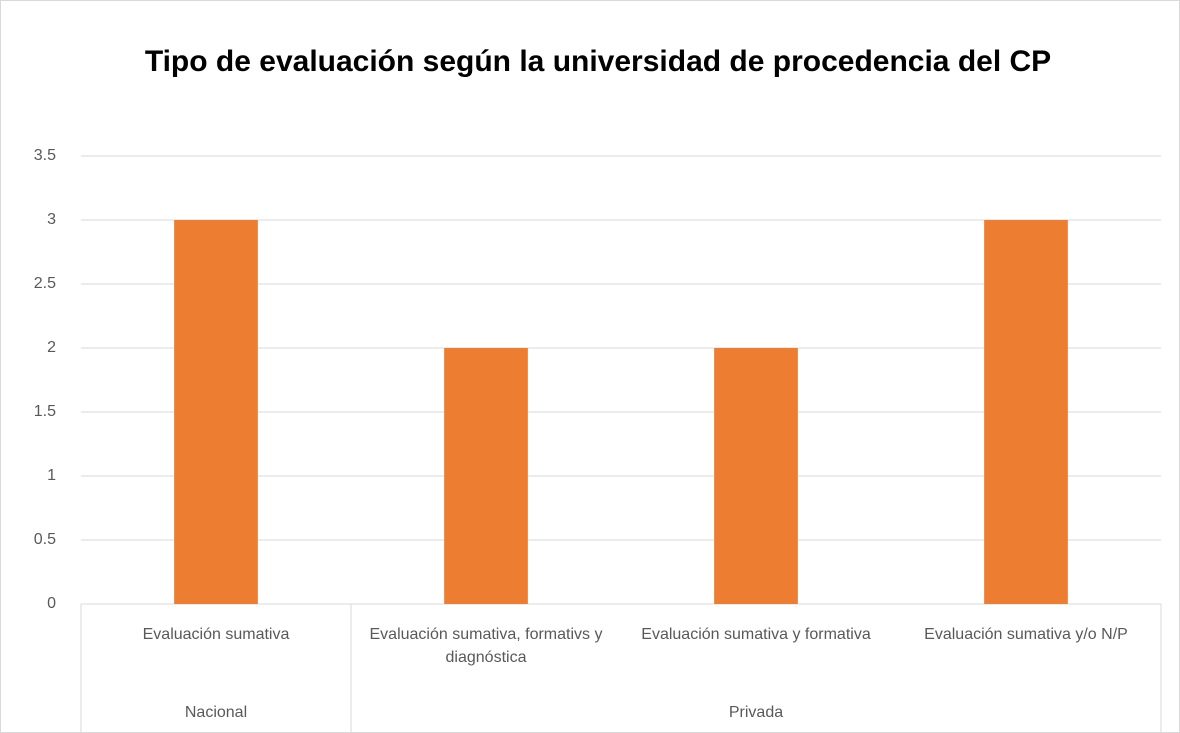 Image resolution: width=1180 pixels, height=733 pixels. What do you see at coordinates (51, 347) in the screenshot?
I see `y-tick-label: 2` at bounding box center [51, 347].